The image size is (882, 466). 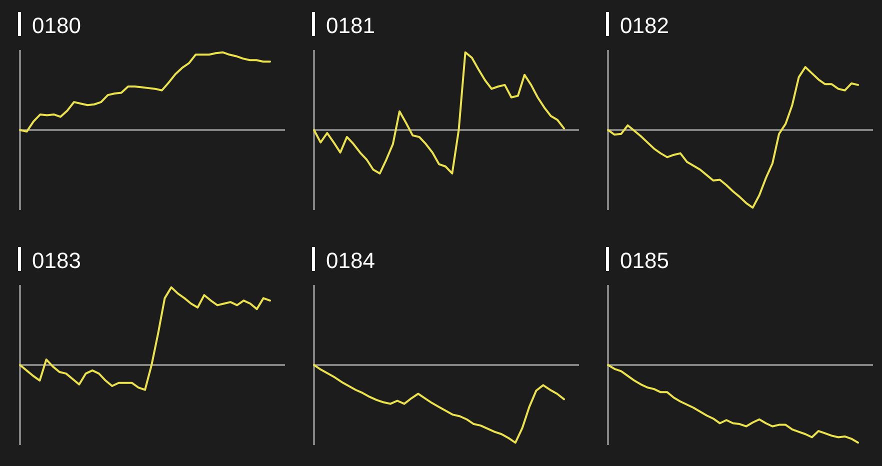 I want to click on chart-title: 0182, so click(x=644, y=25).